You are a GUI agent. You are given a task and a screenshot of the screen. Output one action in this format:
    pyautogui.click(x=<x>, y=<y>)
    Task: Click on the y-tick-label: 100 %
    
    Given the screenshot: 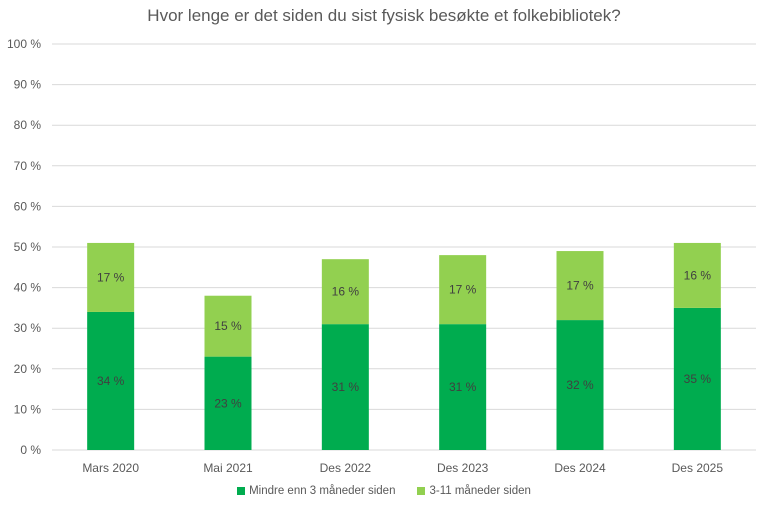 What is the action you would take?
    pyautogui.click(x=24, y=44)
    